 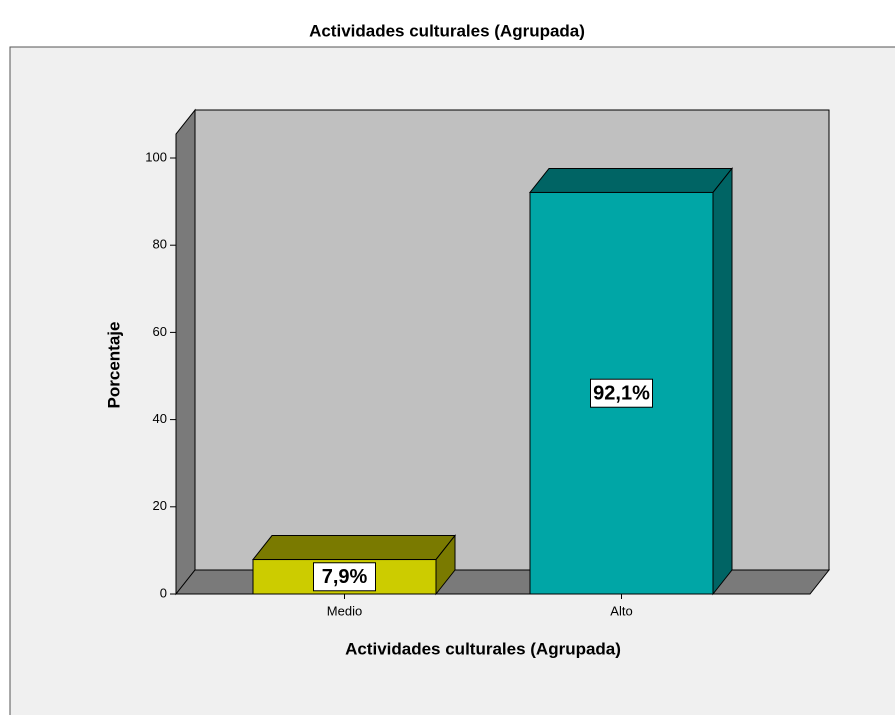 What do you see at coordinates (160, 418) in the screenshot?
I see `y-tick-label: 40` at bounding box center [160, 418].